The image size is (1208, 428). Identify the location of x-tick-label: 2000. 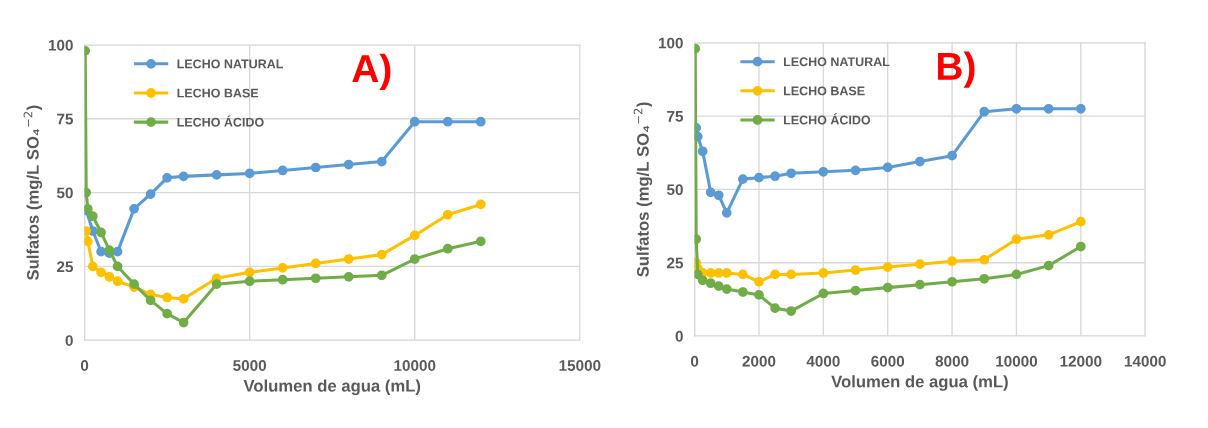
(759, 361).